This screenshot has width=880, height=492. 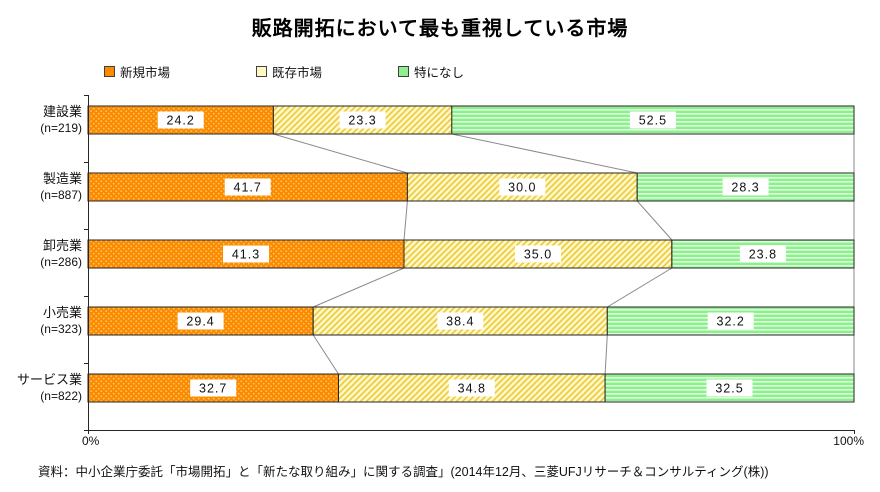 I want to click on value-label: 34.8, so click(x=472, y=389).